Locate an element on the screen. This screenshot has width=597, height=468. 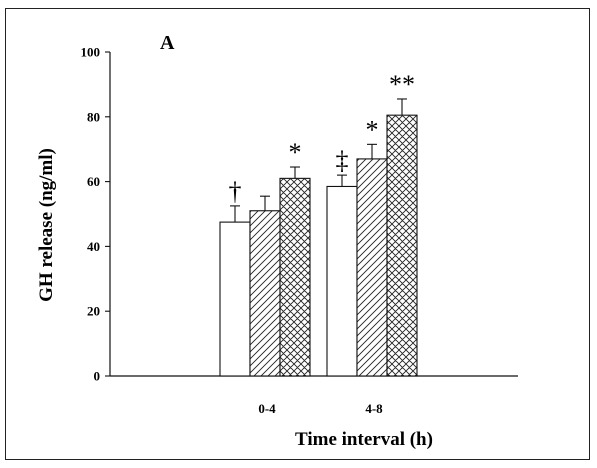
panel-label: A is located at coordinates (167, 43).